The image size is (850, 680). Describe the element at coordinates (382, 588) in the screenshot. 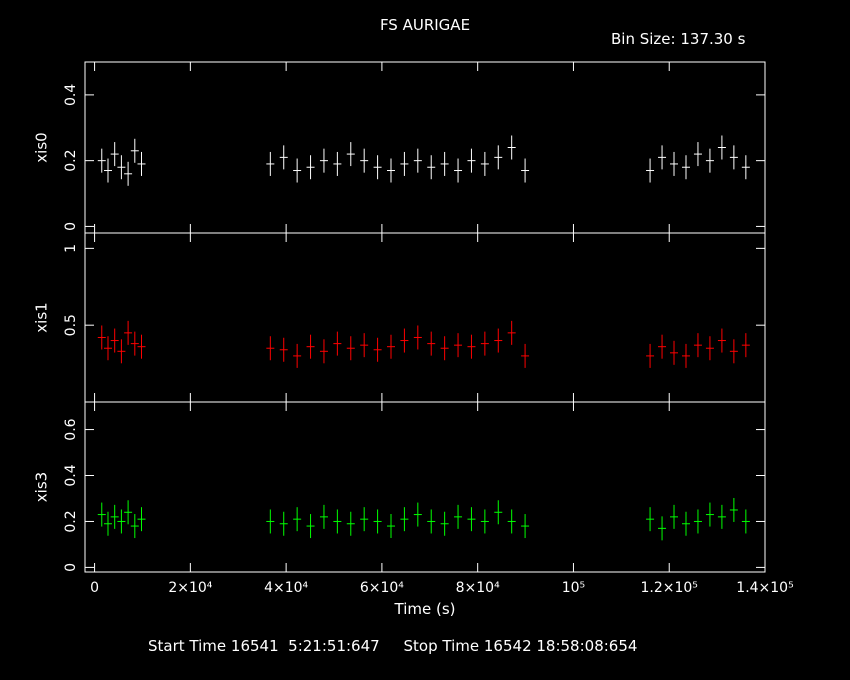

I see `x-tick-label: 6×10⁴` at that location.